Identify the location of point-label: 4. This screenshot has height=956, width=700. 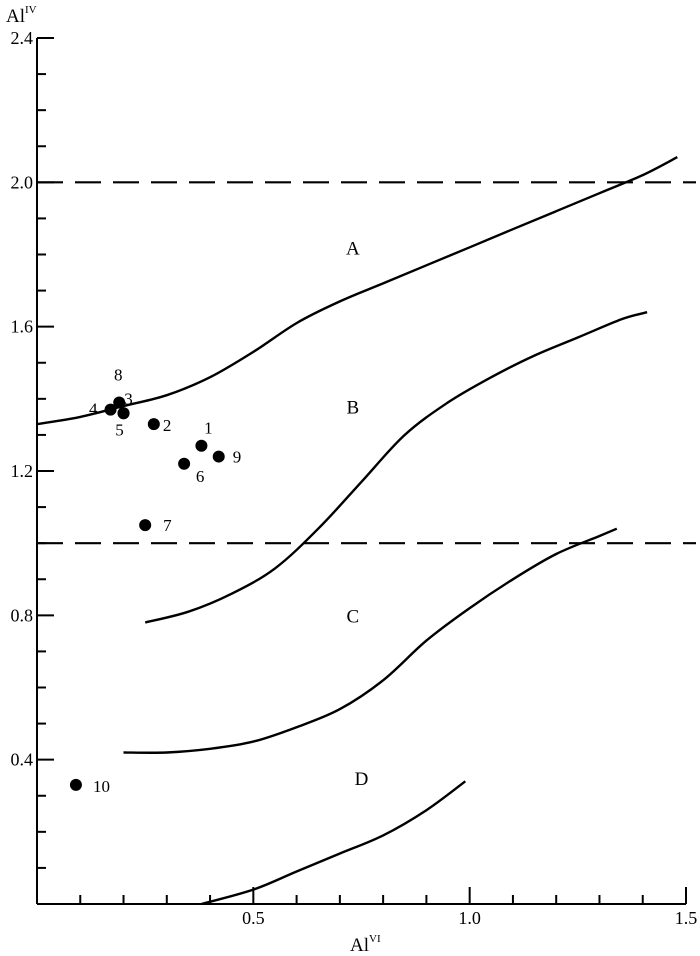
(93, 409).